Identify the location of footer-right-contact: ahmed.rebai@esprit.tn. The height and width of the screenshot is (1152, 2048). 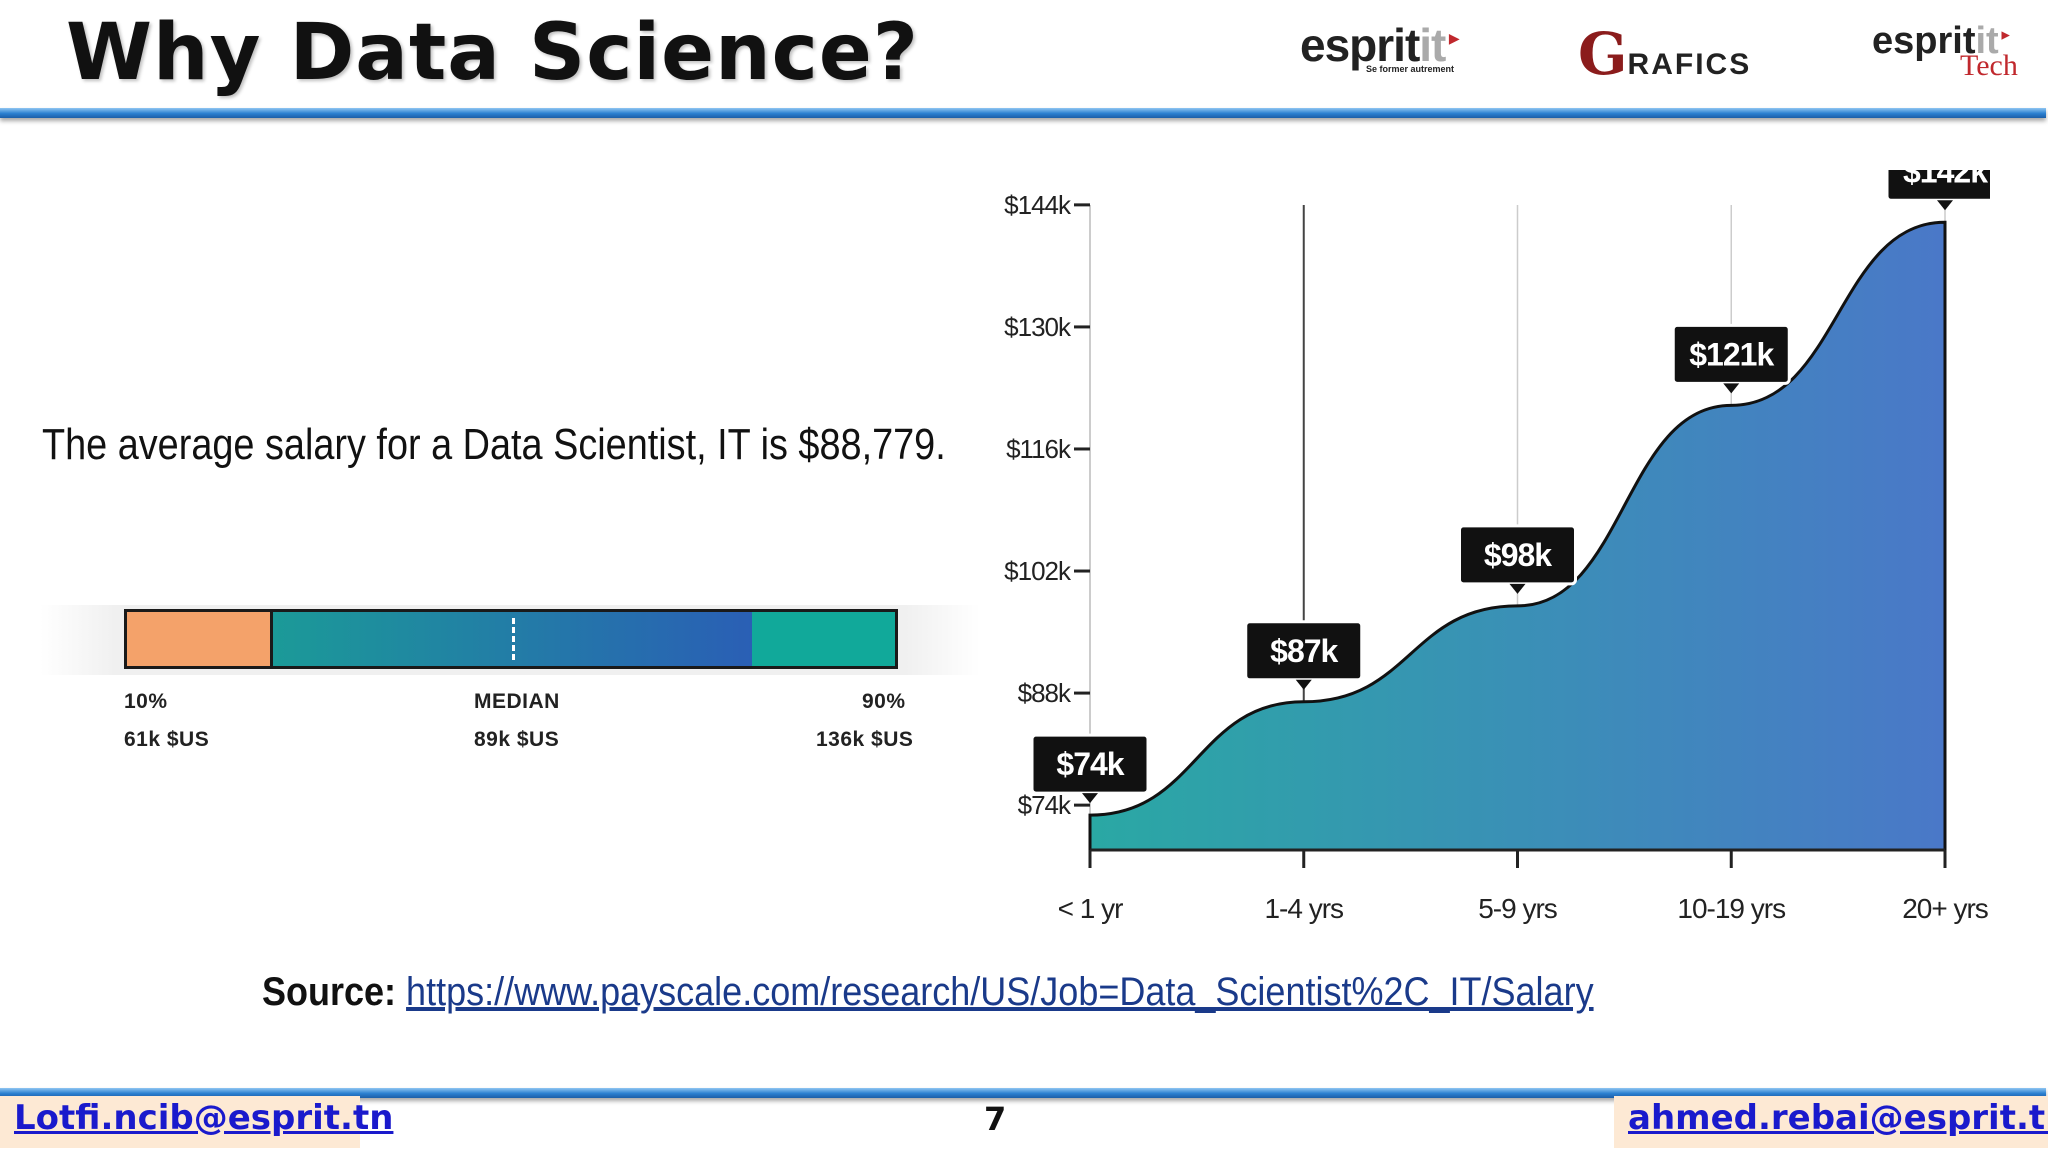
(1831, 1122).